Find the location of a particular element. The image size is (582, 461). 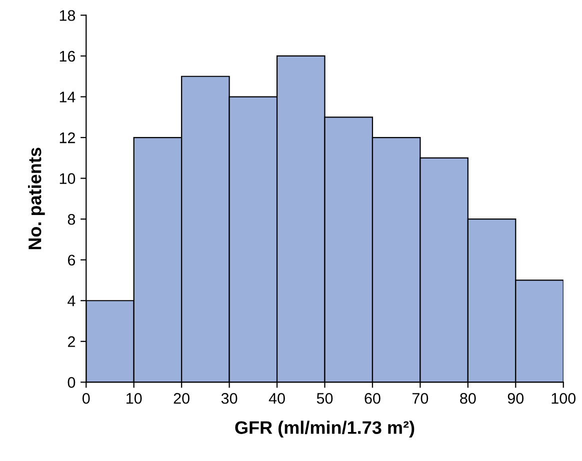

x-tick-label: 30 is located at coordinates (229, 398).